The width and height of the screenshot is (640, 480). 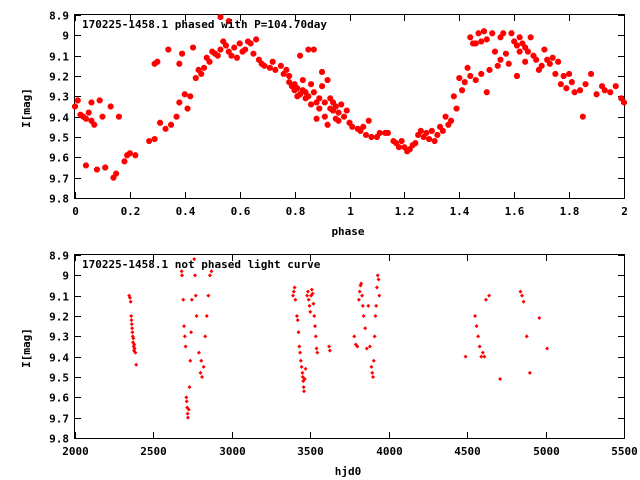 I want to click on unphased-x-tick-label: 3500, so click(x=310, y=451).